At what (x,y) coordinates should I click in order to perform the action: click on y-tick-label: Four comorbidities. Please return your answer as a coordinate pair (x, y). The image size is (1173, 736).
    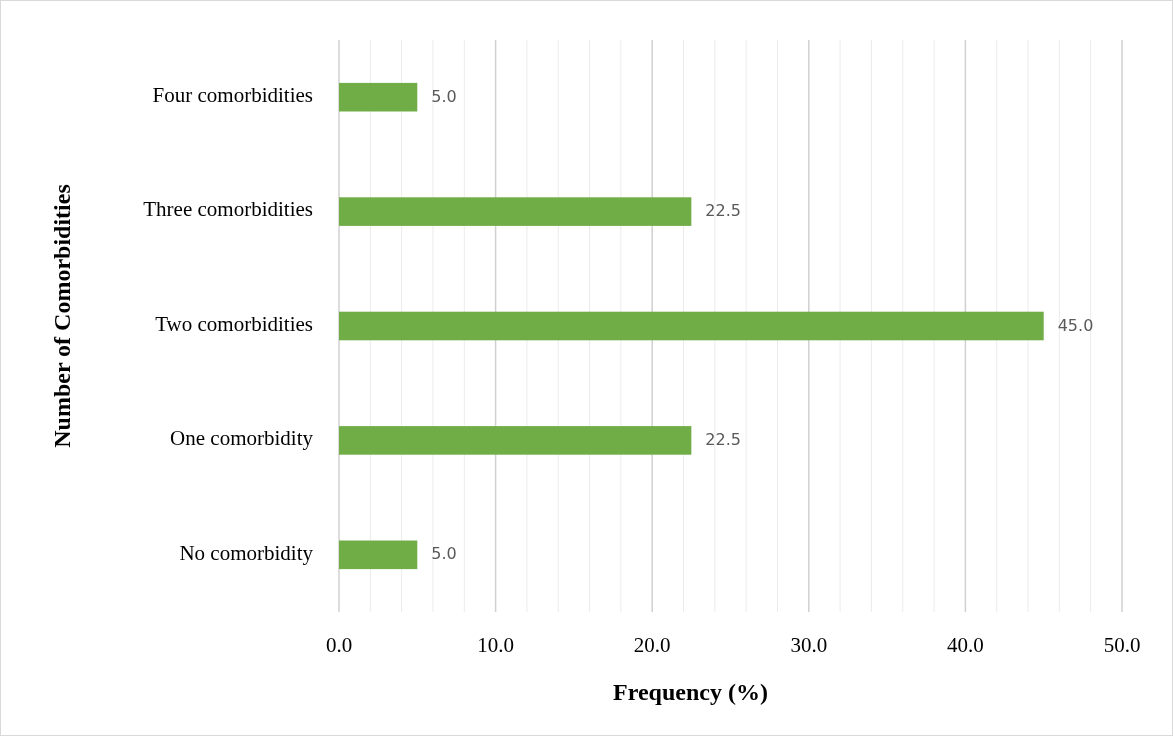
    Looking at the image, I should click on (232, 95).